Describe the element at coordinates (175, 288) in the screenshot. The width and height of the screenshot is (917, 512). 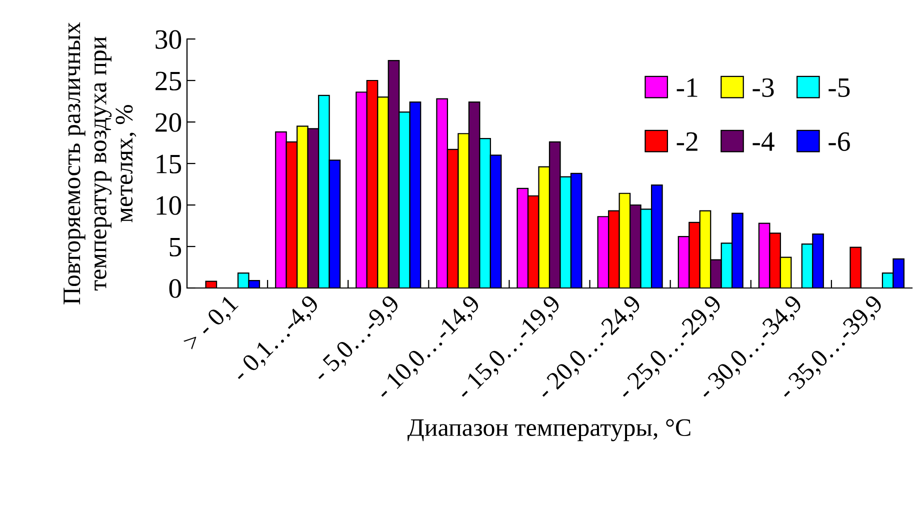
I see `y-tick-label: 0` at that location.